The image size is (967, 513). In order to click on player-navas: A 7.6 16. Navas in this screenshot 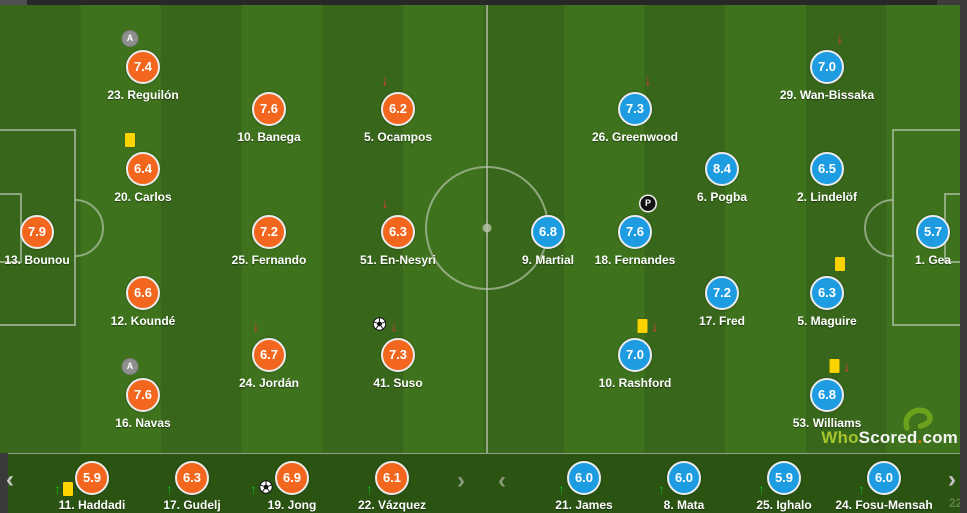, I will do `click(143, 393)`.